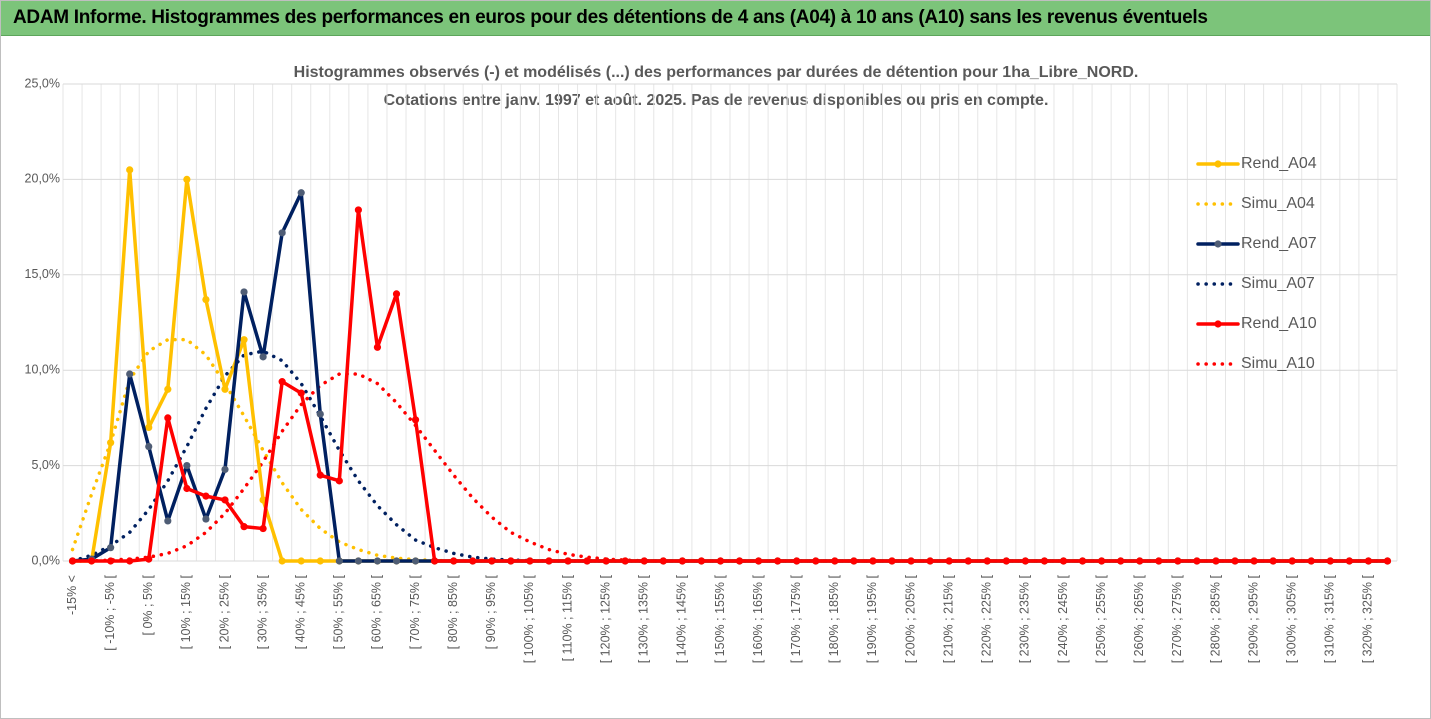 The image size is (1431, 719). What do you see at coordinates (1139, 618) in the screenshot?
I see `x-tick-label: [ 260% ; 265% [` at bounding box center [1139, 618].